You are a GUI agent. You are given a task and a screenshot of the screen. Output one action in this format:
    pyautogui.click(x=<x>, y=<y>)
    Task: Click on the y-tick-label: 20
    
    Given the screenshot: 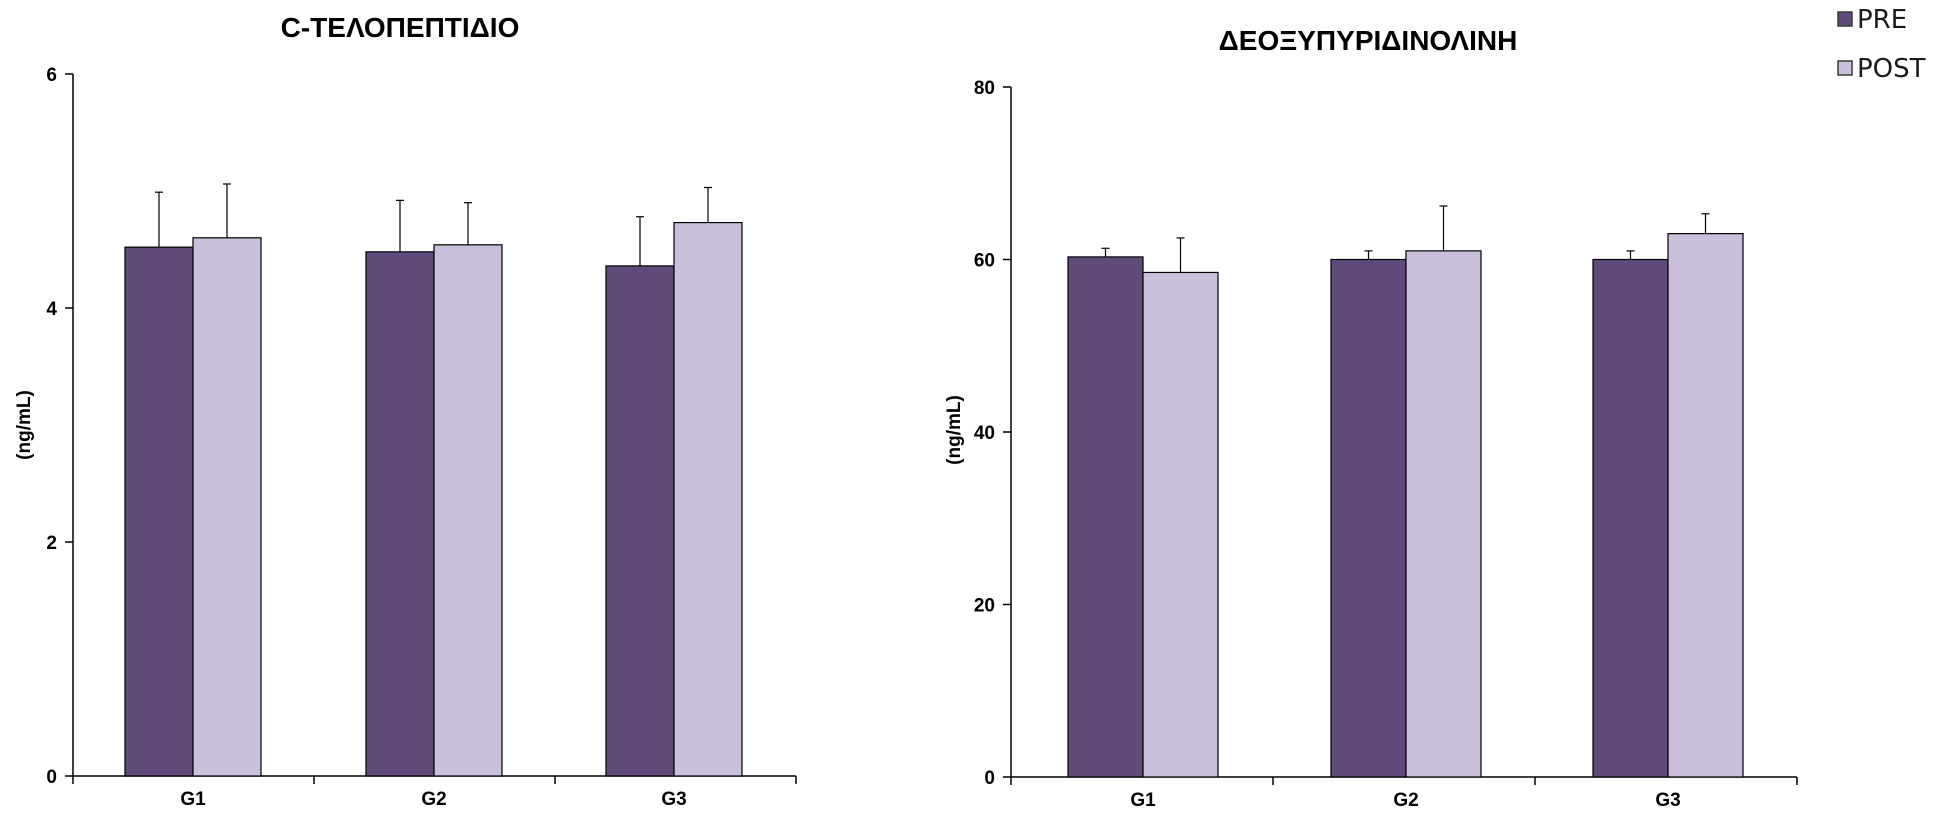 What is the action you would take?
    pyautogui.click(x=984, y=606)
    